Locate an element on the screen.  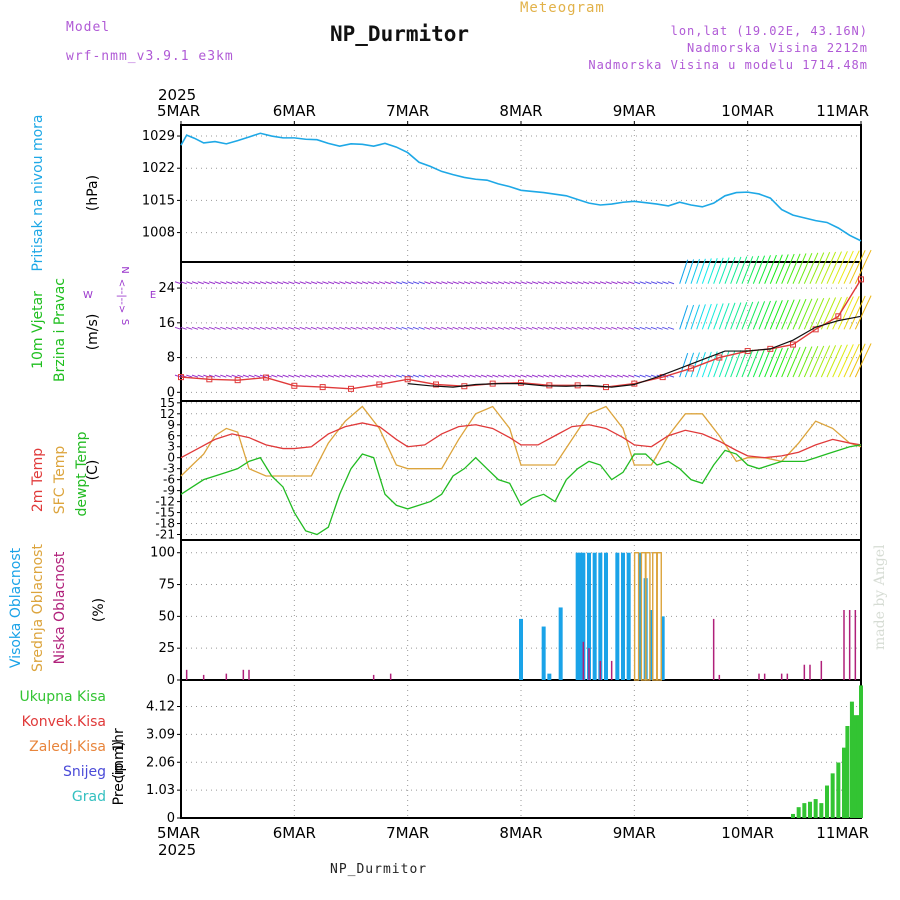
cloud-axis-unit: (%) is located at coordinates (99, 610).